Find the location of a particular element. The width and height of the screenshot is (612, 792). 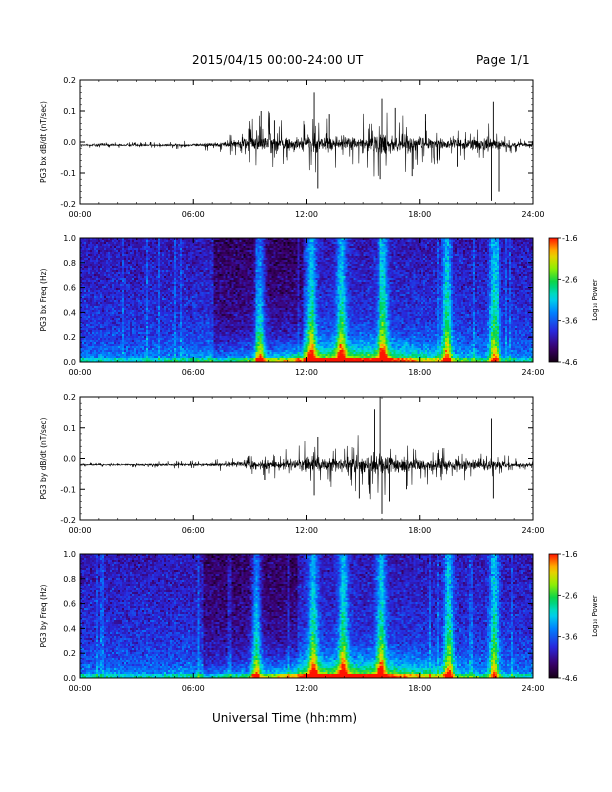

y-axis-label: PG3 bx Freq (Hz) is located at coordinates (43, 299).